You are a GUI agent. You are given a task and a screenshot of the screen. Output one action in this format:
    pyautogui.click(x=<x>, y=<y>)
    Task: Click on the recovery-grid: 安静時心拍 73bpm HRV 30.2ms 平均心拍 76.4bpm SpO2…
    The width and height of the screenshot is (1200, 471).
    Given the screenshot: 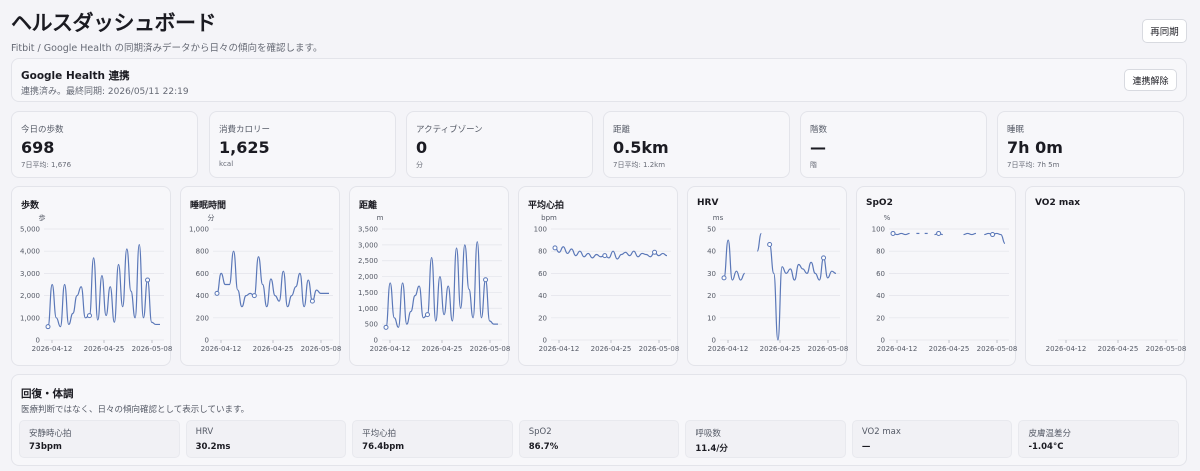 What is the action you would take?
    pyautogui.click(x=599, y=439)
    